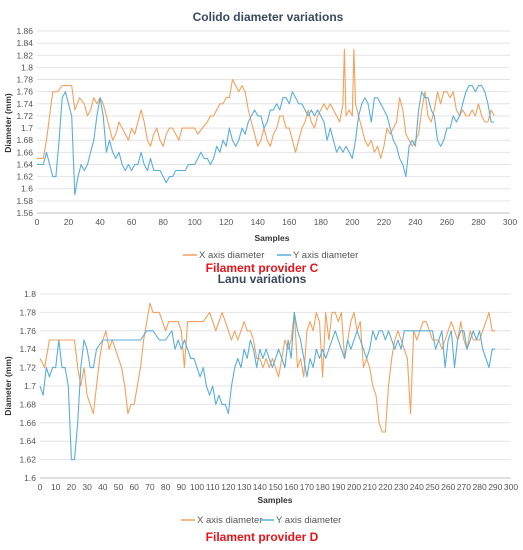 The height and width of the screenshot is (550, 523). What do you see at coordinates (275, 487) in the screenshot?
I see `x-tick-label: 150` at bounding box center [275, 487].